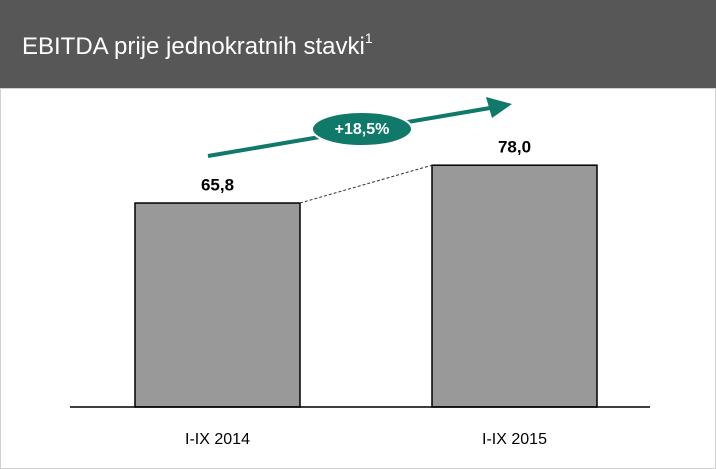 This screenshot has width=716, height=469. Describe the element at coordinates (217, 439) in the screenshot. I see `x-tick-label: I-IX 2014` at that location.